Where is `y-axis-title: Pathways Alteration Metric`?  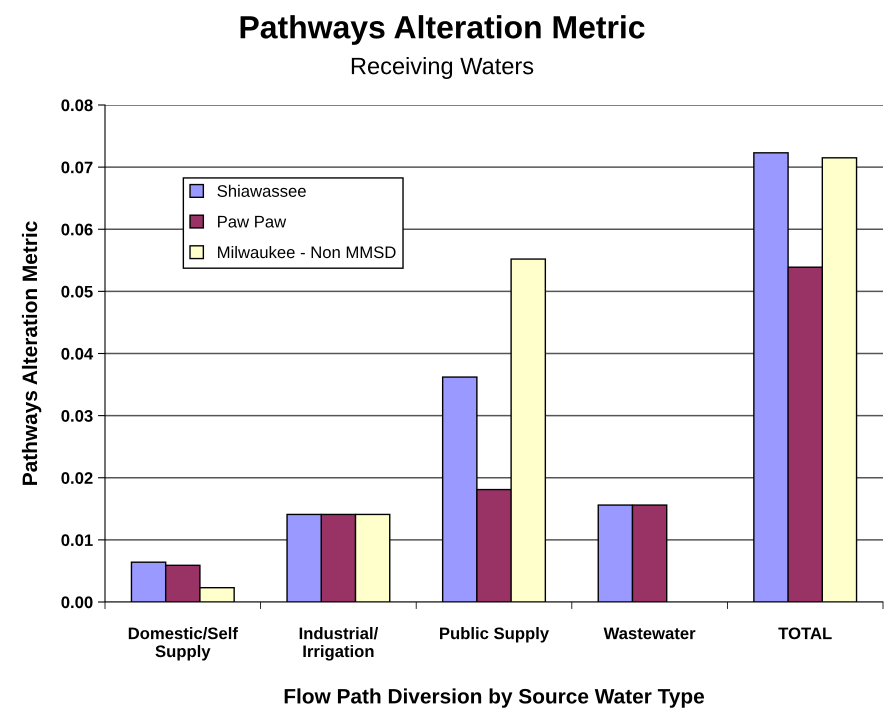 y-axis-title: Pathways Alteration Metric is located at coordinates (32, 353).